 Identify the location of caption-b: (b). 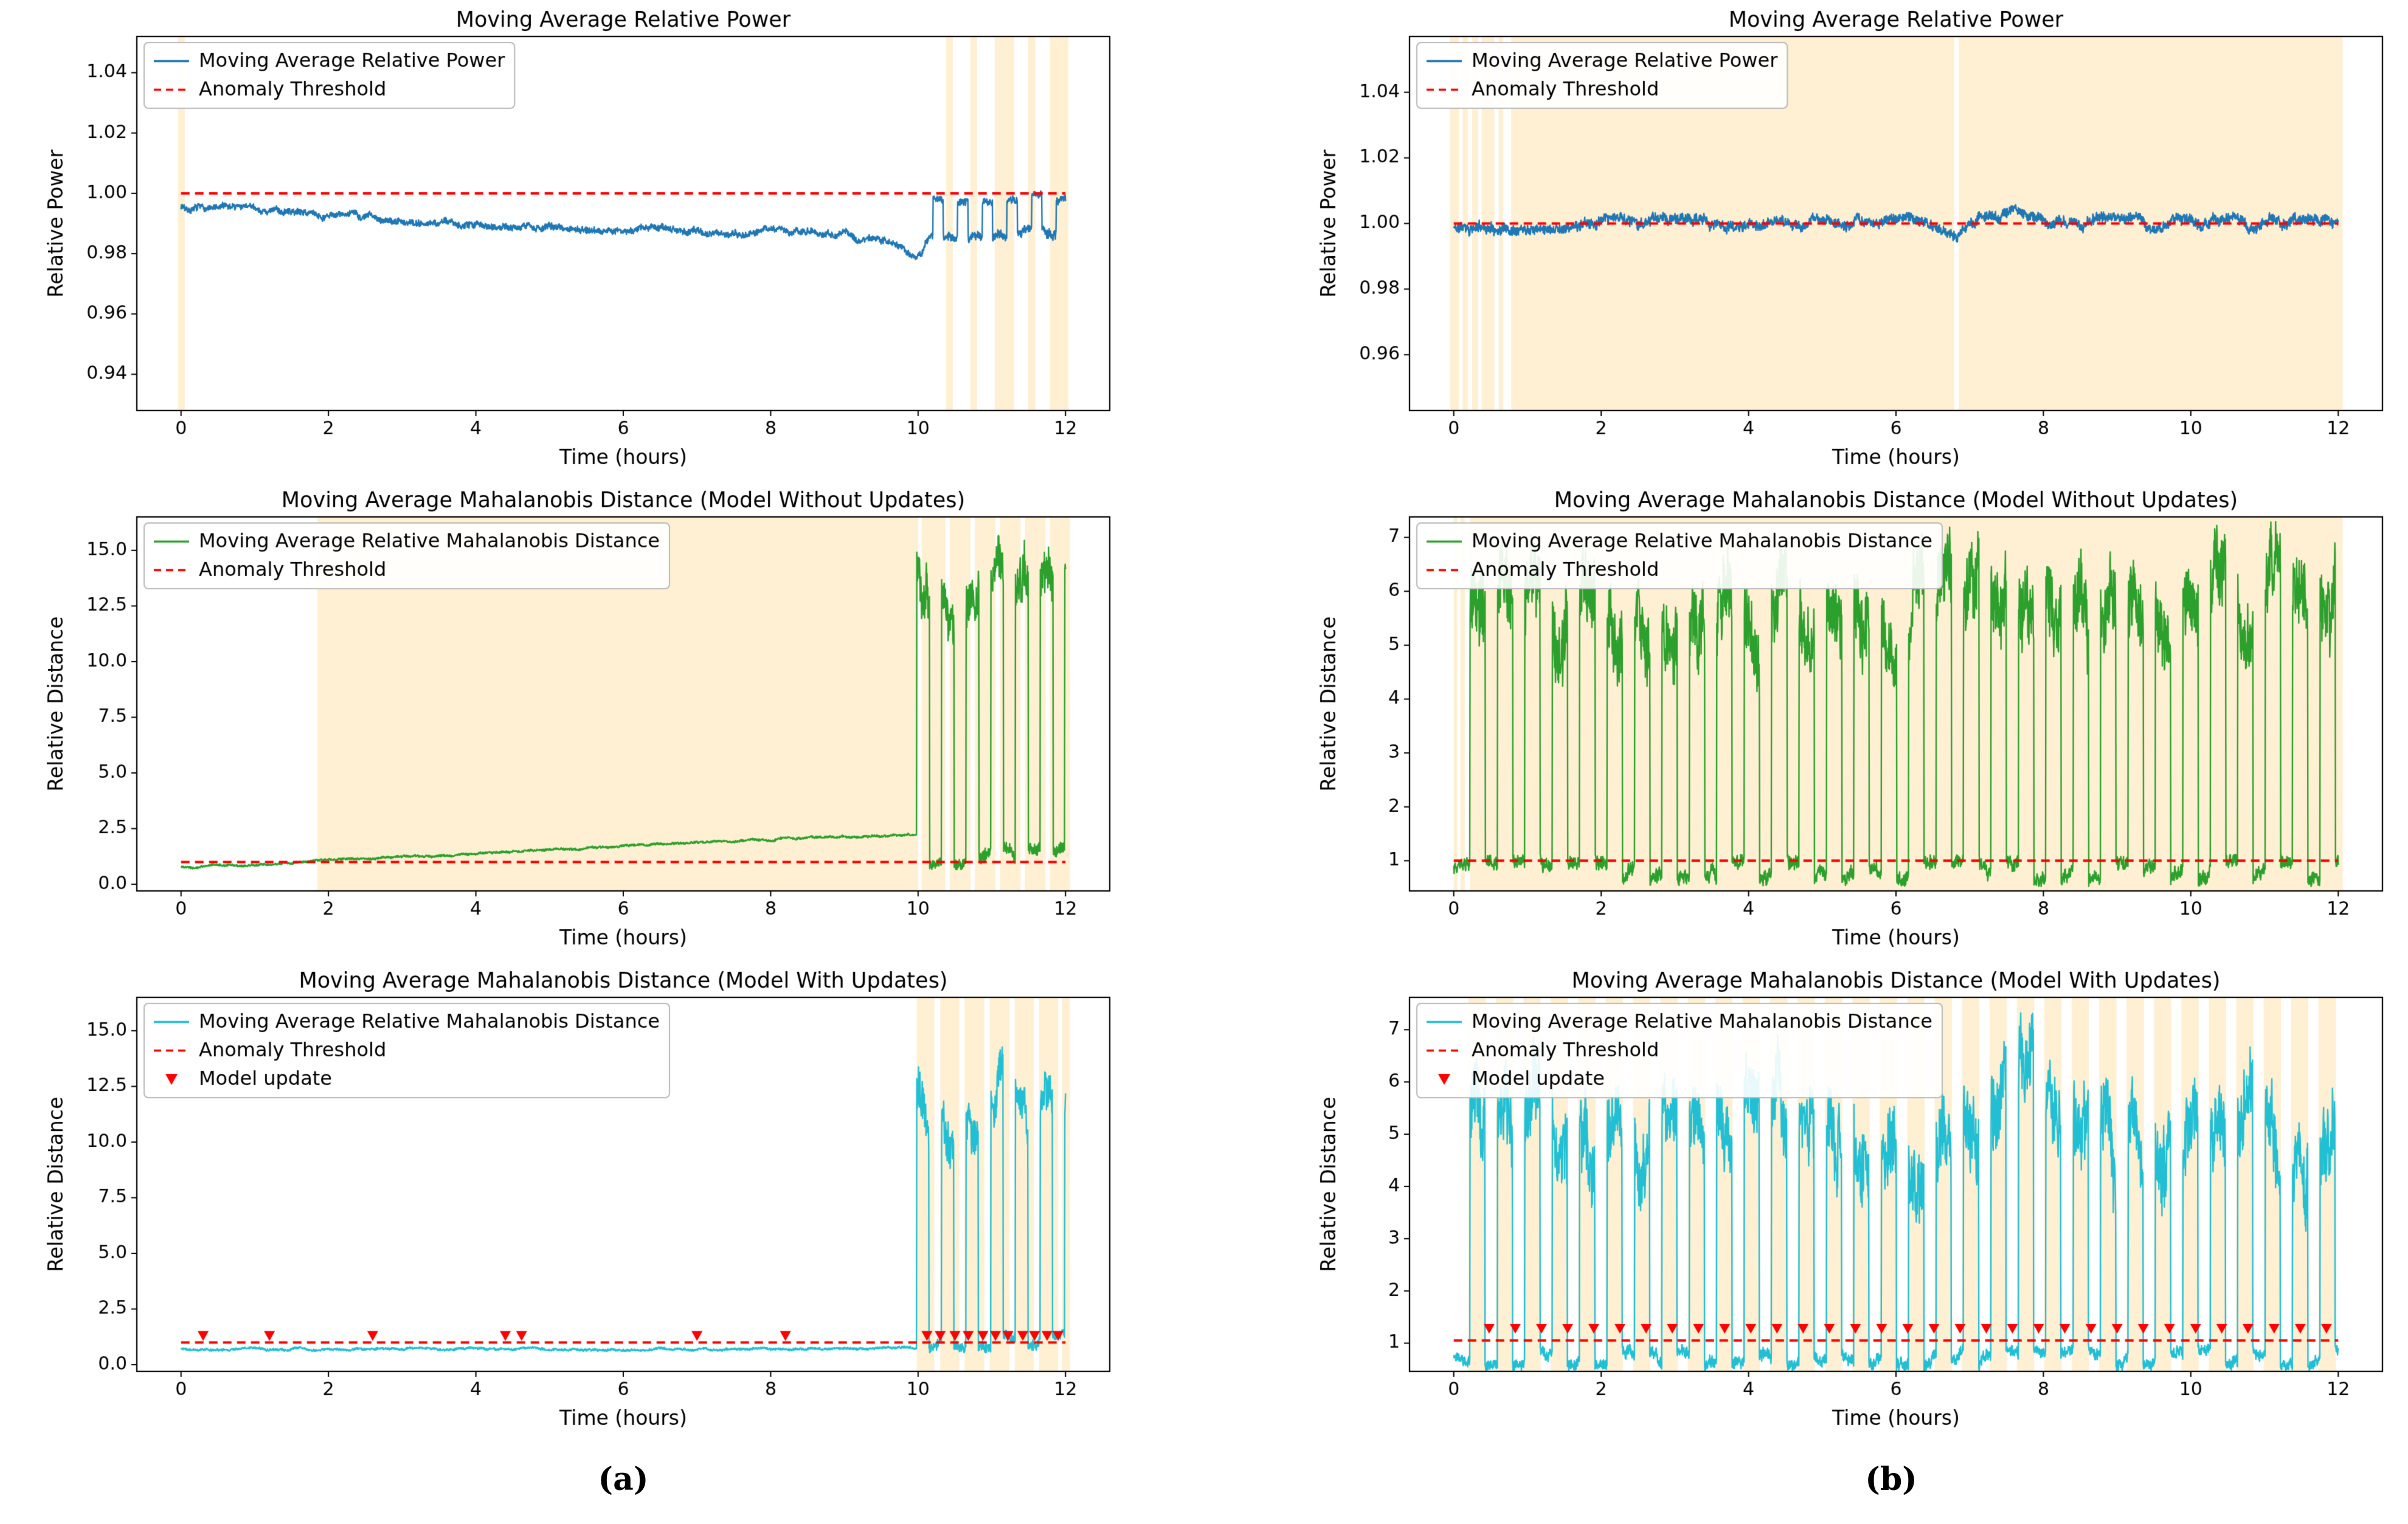
(1891, 1479).